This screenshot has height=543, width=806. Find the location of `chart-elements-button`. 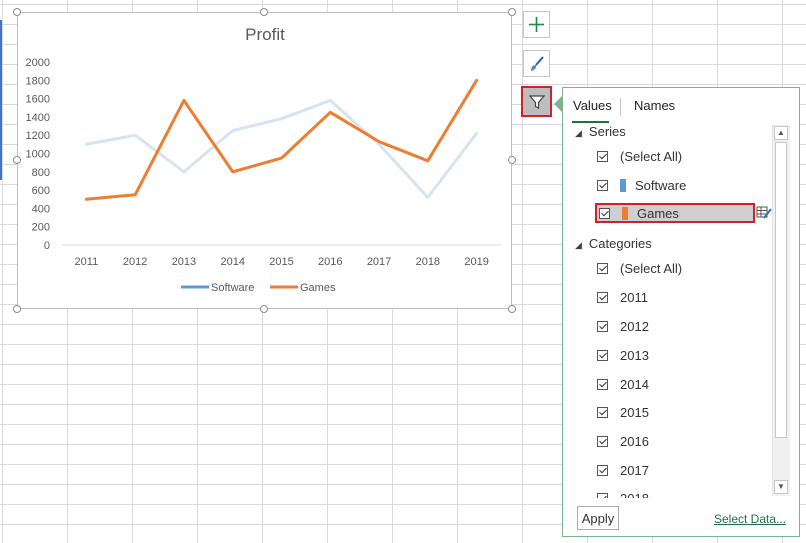

chart-elements-button is located at coordinates (536, 24).